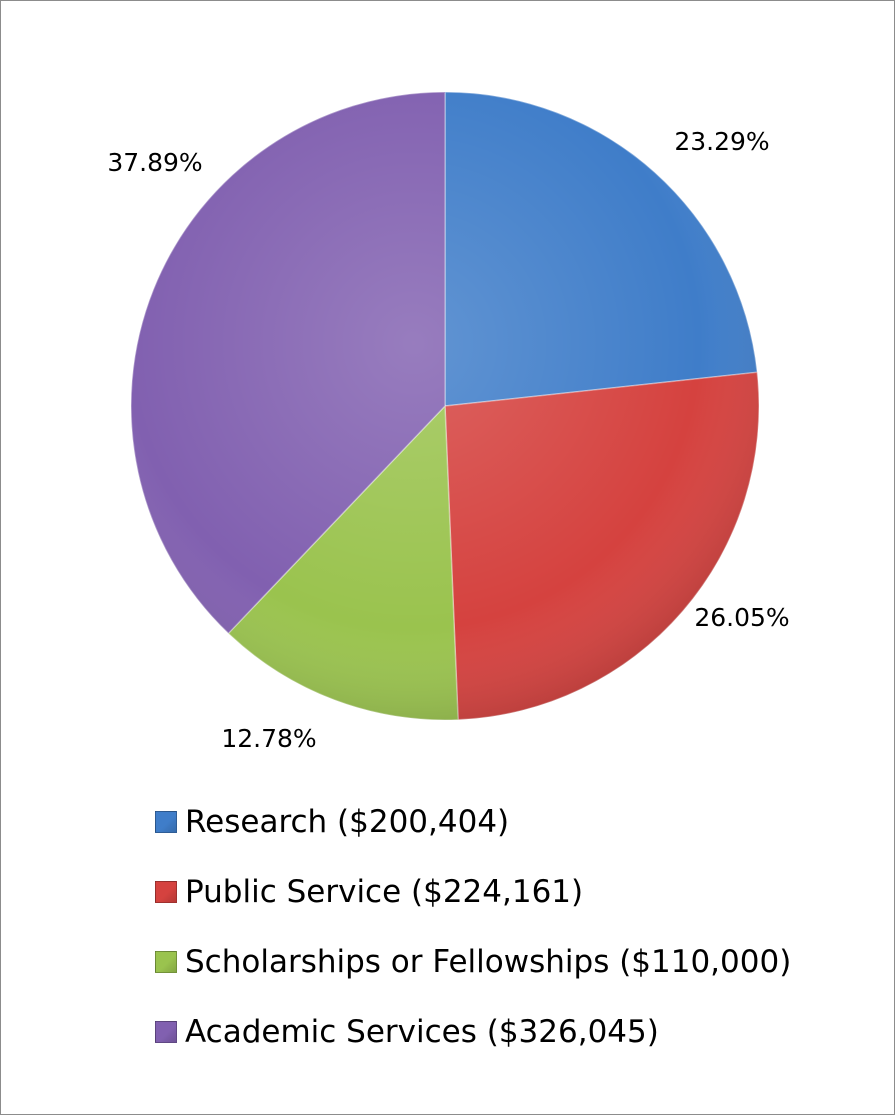  Describe the element at coordinates (721, 141) in the screenshot. I see `data-label-1: 23.29%` at that location.